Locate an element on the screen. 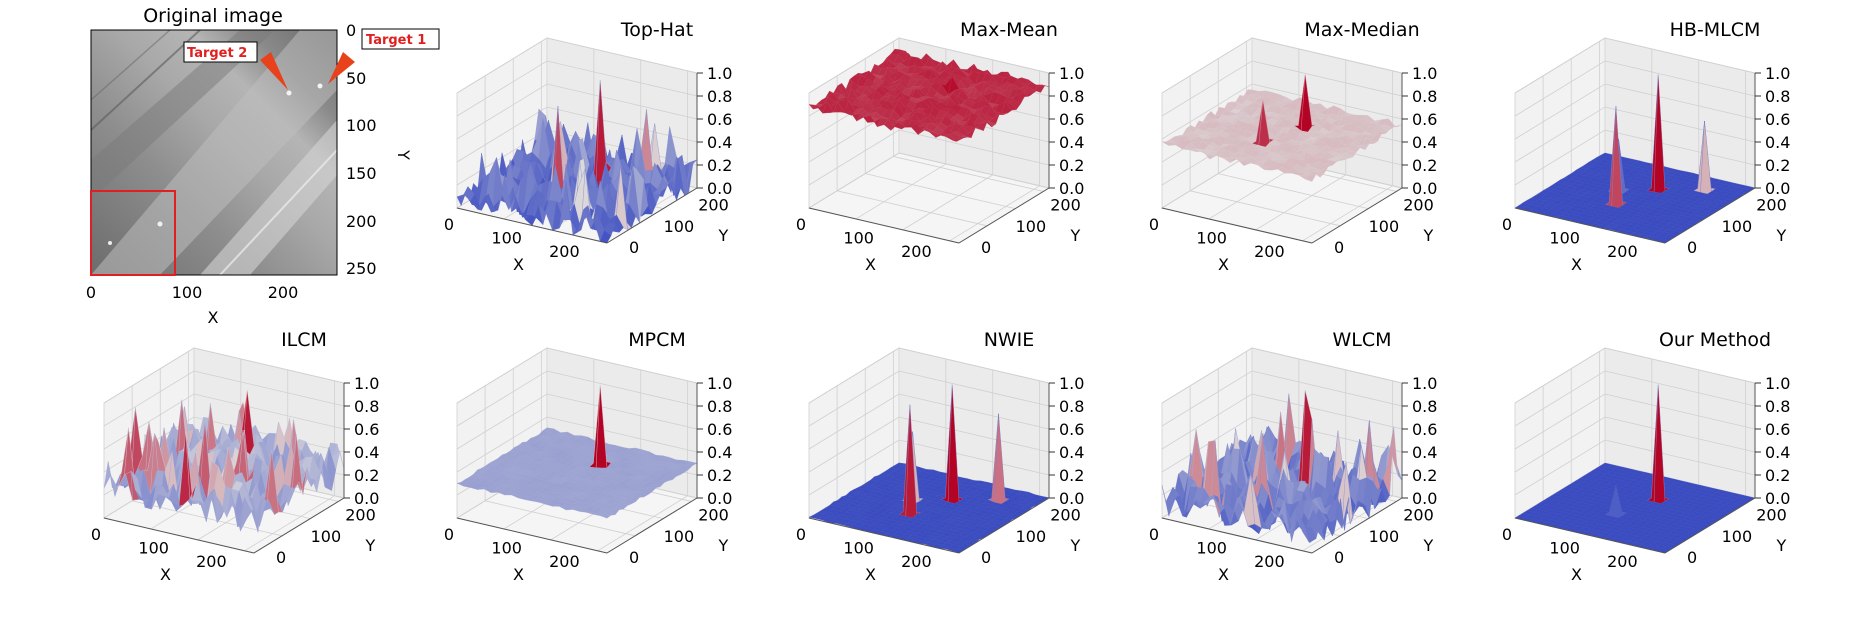 The image size is (1875, 624). target-2-annotation: Target 2 is located at coordinates (235, 65).